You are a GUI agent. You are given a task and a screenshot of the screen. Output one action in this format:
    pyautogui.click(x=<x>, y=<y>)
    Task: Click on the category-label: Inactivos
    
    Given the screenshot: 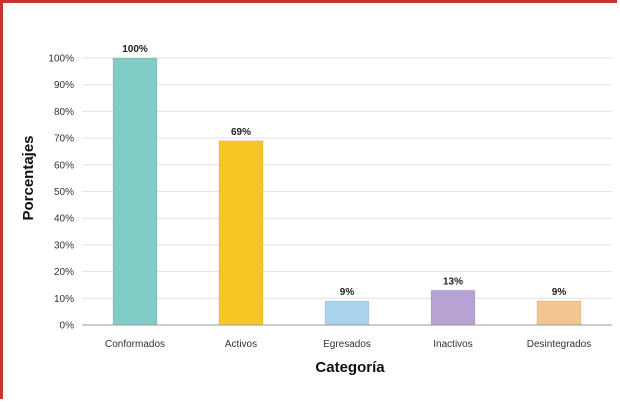 What is the action you would take?
    pyautogui.click(x=452, y=344)
    